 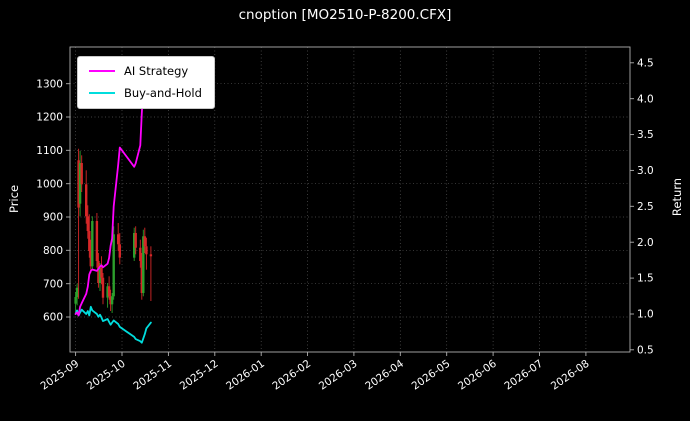 What do you see at coordinates (152, 375) in the screenshot?
I see `x-tick-label: 2025-11` at bounding box center [152, 375].